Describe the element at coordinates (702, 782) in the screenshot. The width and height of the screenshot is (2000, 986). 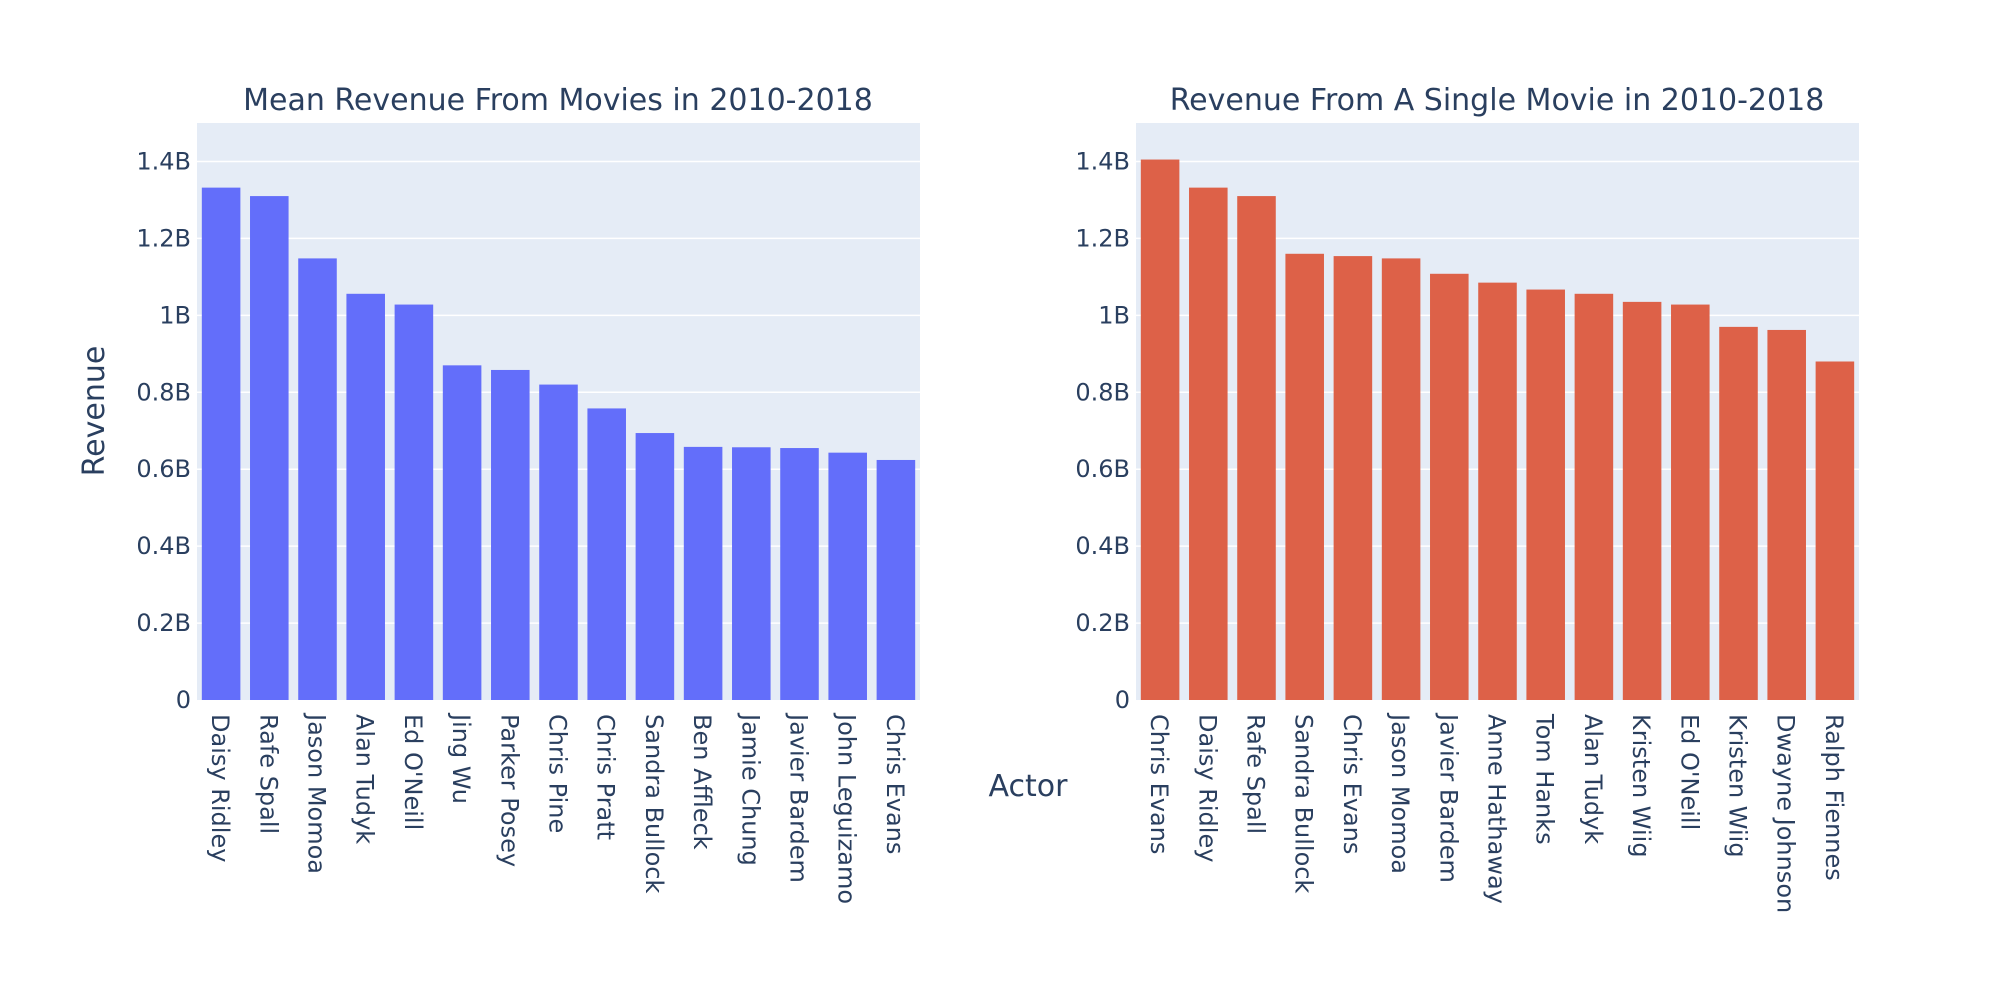
I see `x-tick-label: Ben Affleck` at that location.